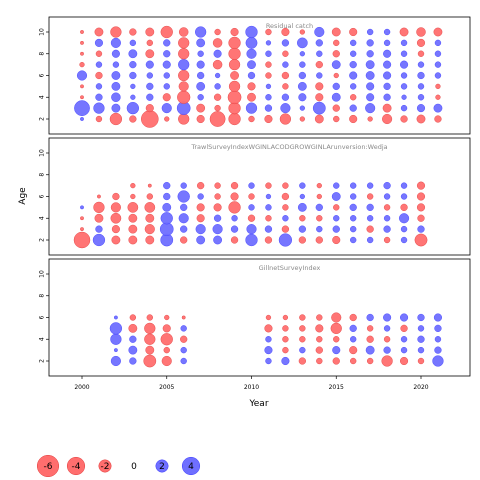 The width and height of the screenshot is (480, 480). What do you see at coordinates (42, 296) in the screenshot?
I see `y-tick-label: 8` at bounding box center [42, 296].